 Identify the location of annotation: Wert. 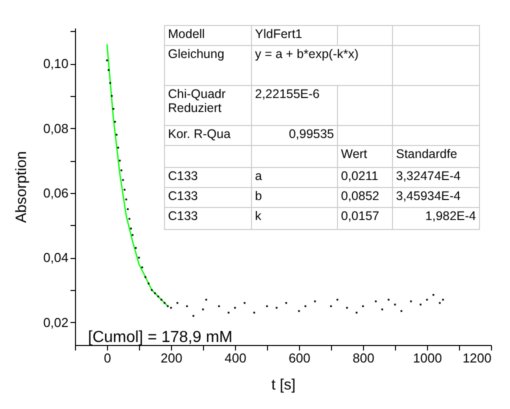
(365, 157).